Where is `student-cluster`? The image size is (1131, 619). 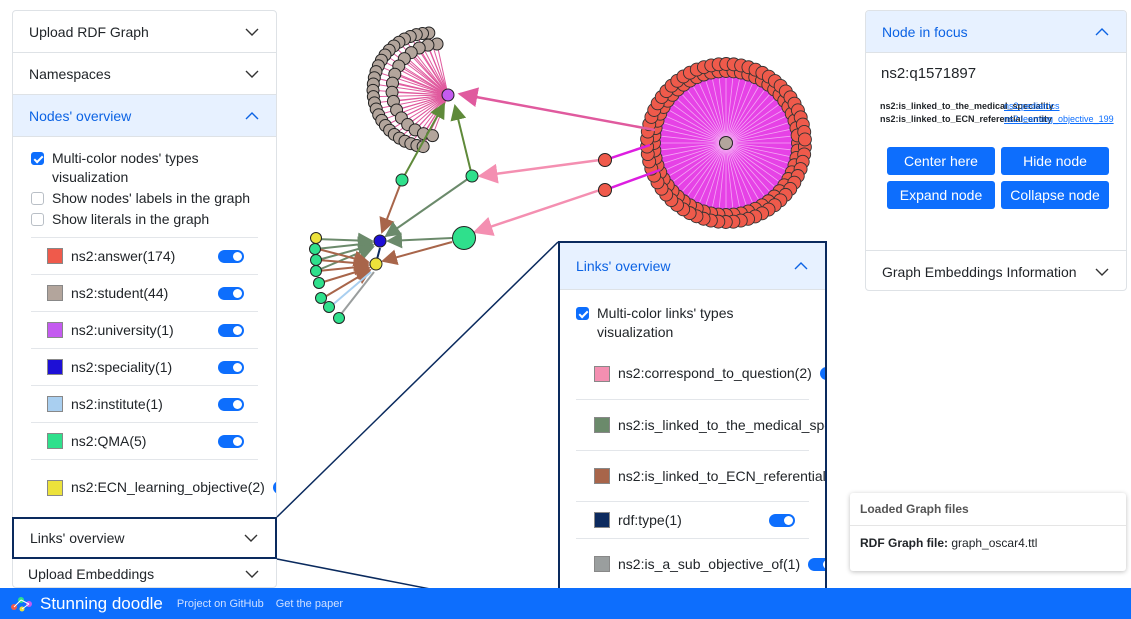 student-cluster is located at coordinates (407, 90).